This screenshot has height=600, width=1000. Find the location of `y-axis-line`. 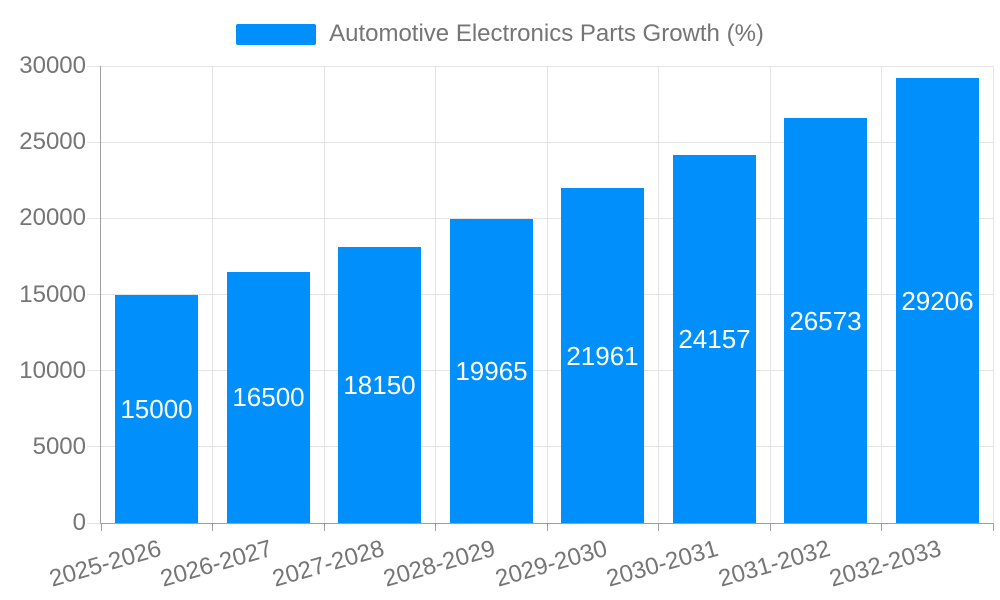

y-axis-line is located at coordinates (100, 295).